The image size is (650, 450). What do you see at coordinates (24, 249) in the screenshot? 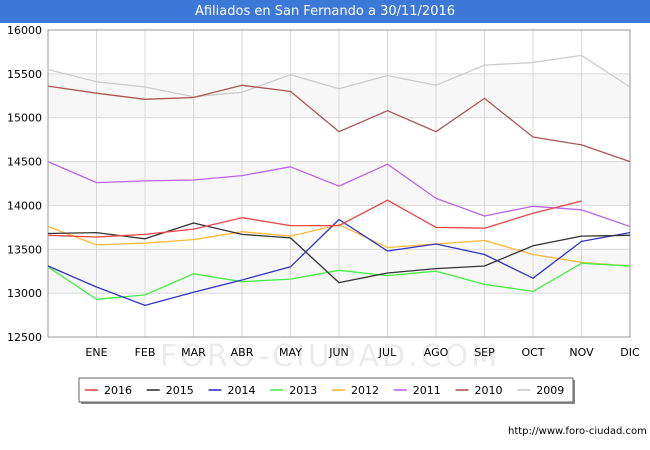
I see `y-tick-label: 13500` at bounding box center [24, 249].